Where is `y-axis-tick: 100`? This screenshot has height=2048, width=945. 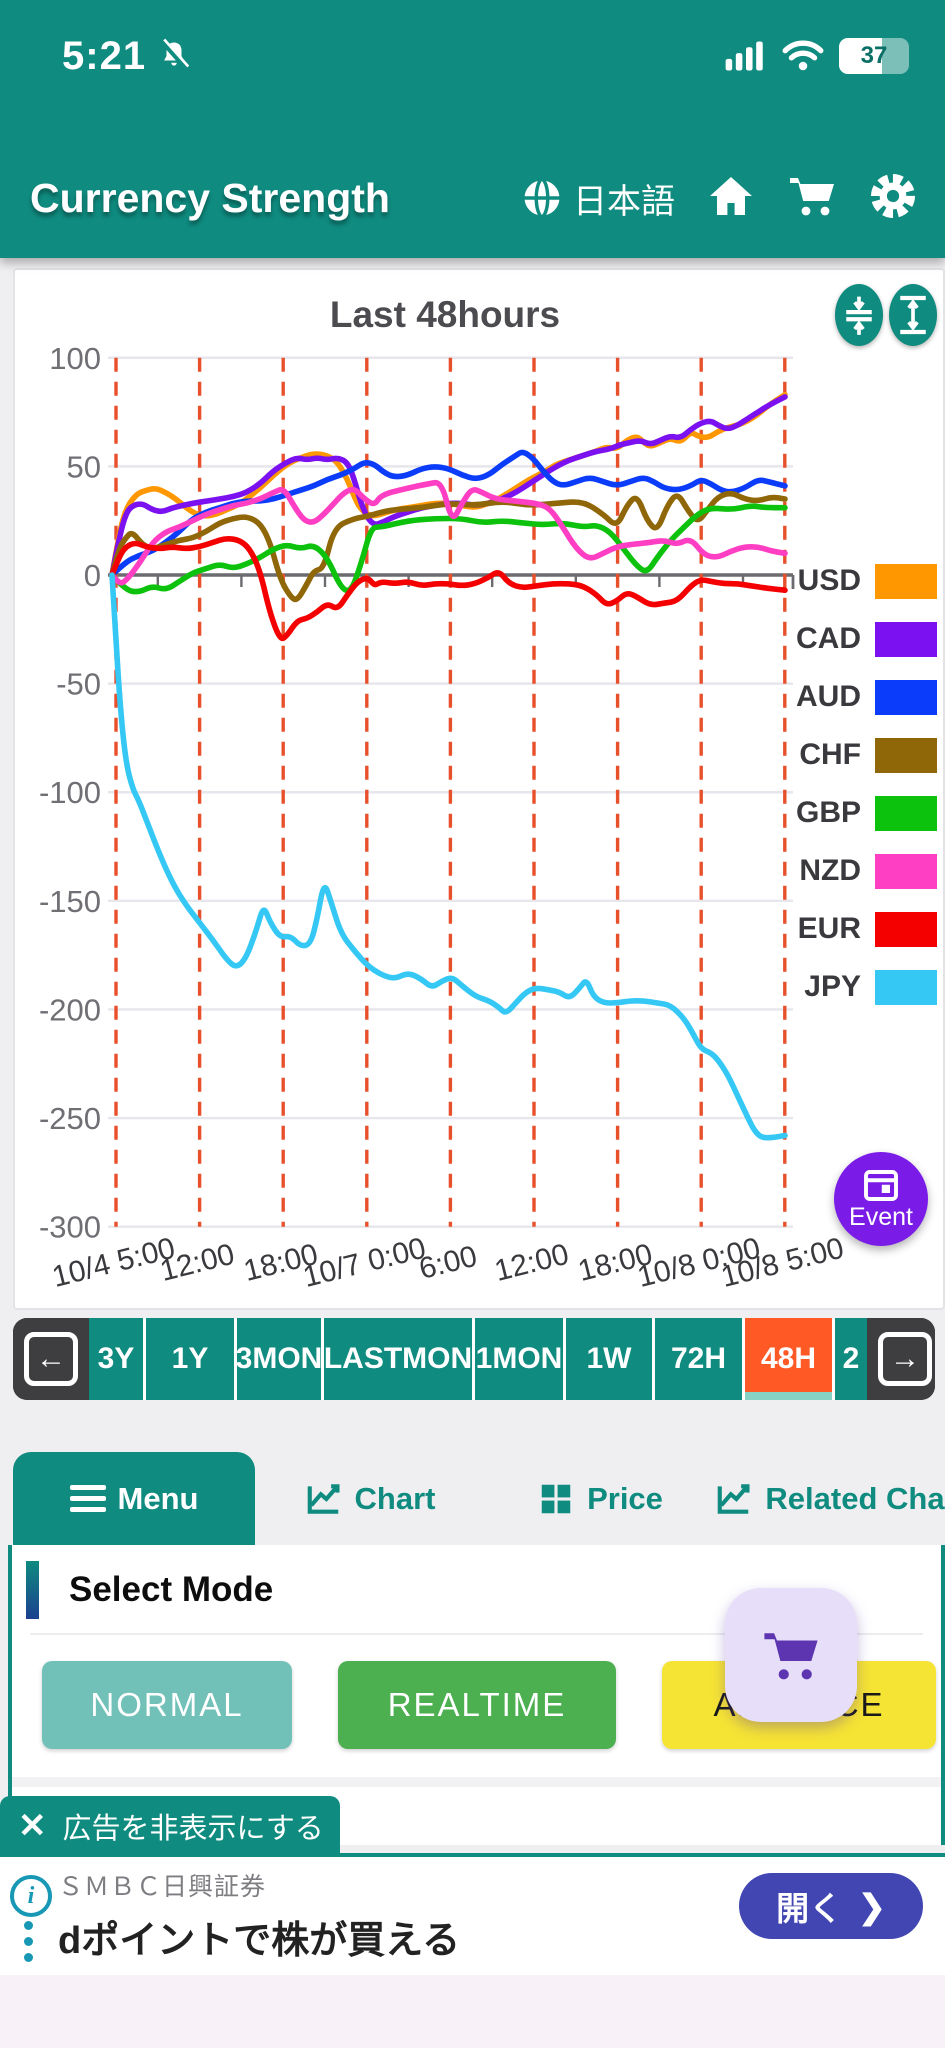
y-axis-tick: 100 is located at coordinates (75, 358).